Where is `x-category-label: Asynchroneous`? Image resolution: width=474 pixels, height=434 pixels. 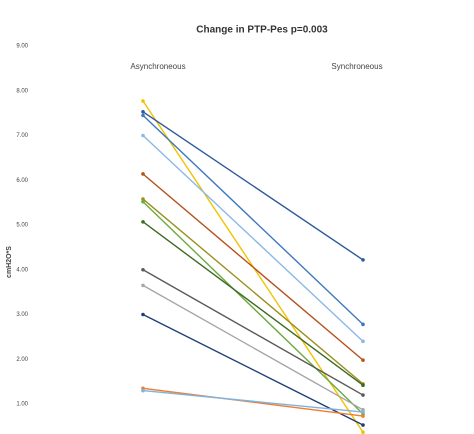
x-category-label: Asynchroneous is located at coordinates (157, 66).